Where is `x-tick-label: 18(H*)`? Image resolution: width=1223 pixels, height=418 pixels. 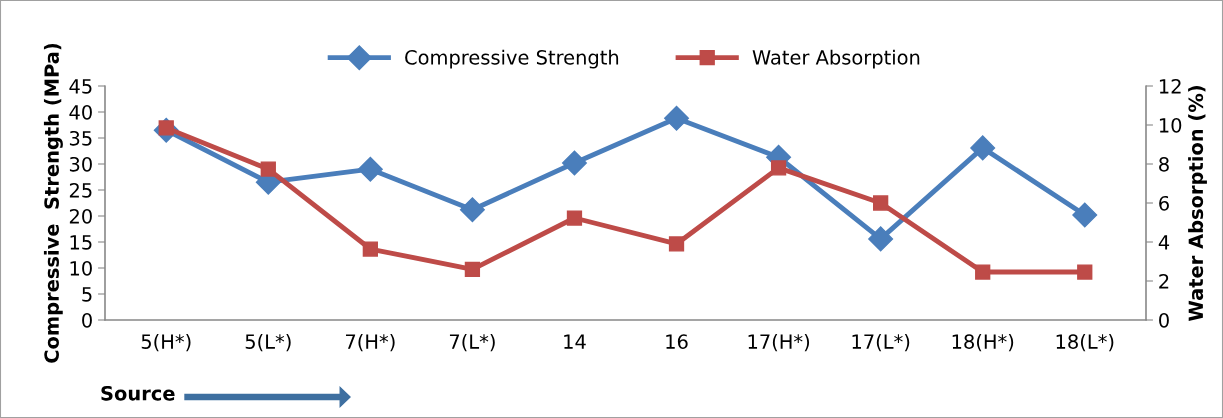 x-tick-label: 18(H*) is located at coordinates (983, 342).